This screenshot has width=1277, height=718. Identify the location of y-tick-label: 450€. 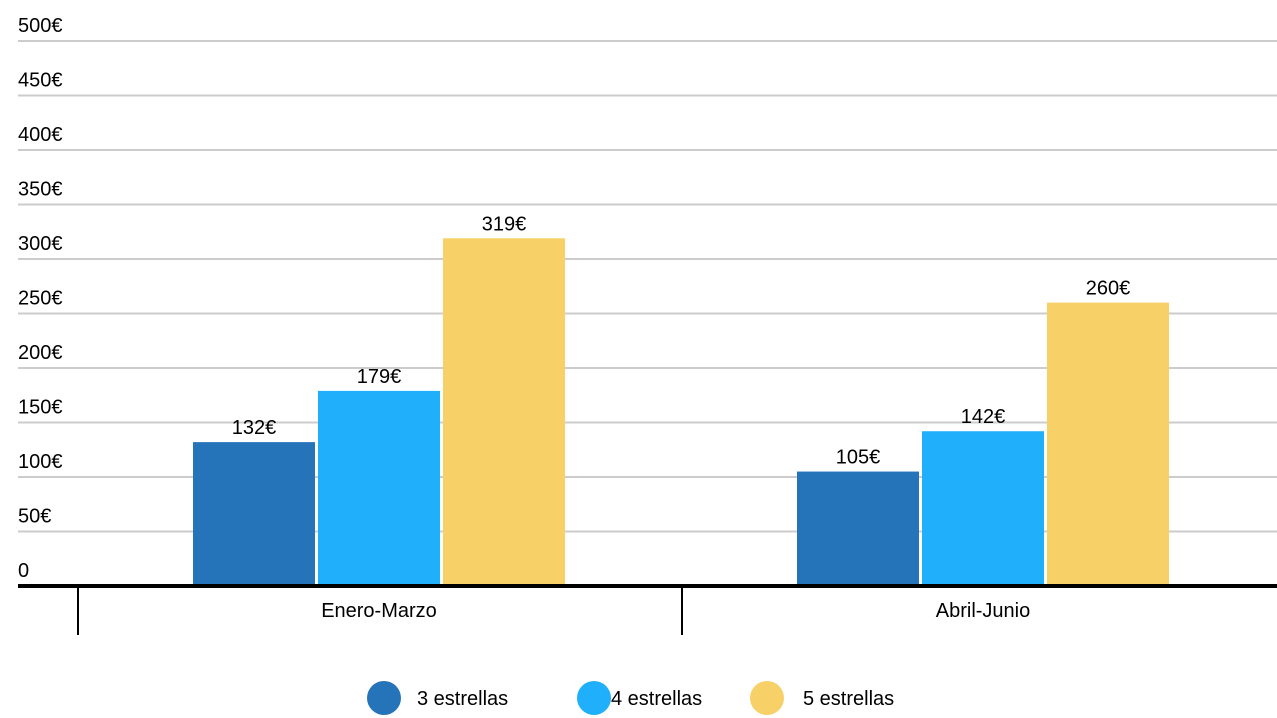
(40, 81).